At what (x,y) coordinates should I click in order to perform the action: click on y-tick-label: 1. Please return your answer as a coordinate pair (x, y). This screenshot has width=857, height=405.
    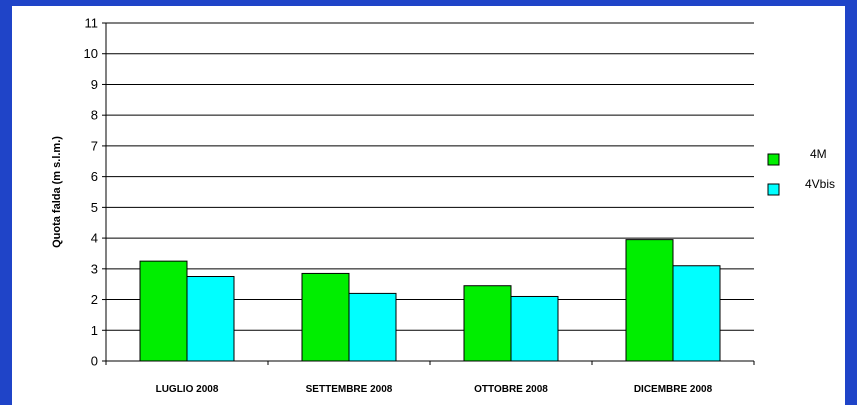
    Looking at the image, I should click on (94, 330).